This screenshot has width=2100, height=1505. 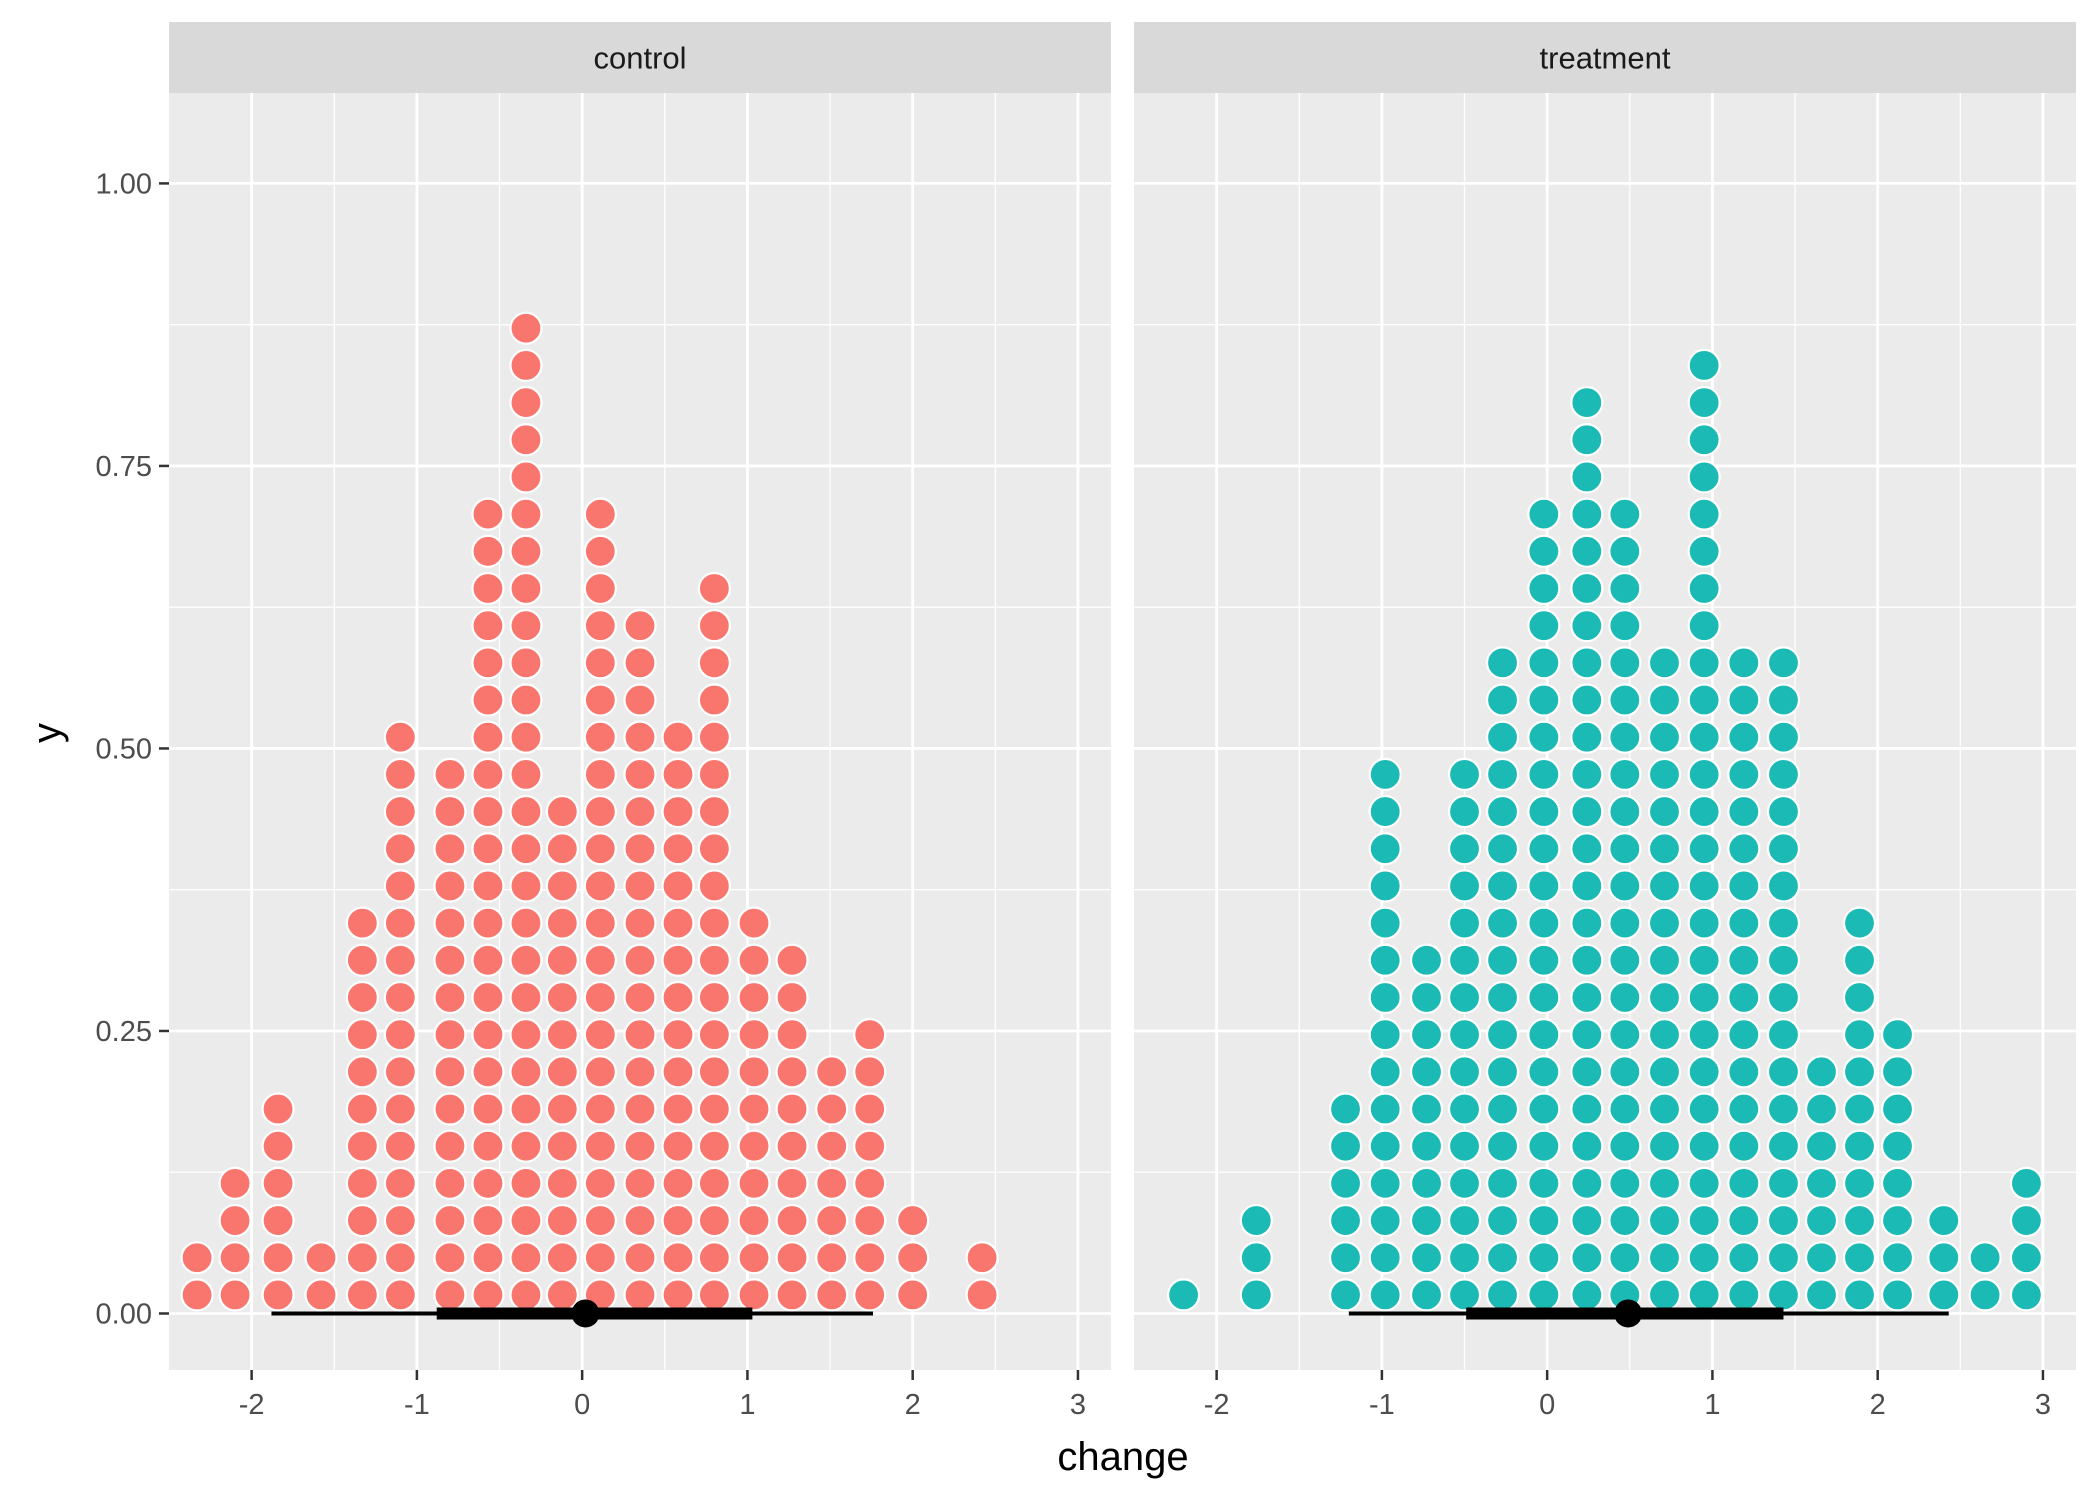 I want to click on x-tick-label: -1, so click(x=1382, y=1405).